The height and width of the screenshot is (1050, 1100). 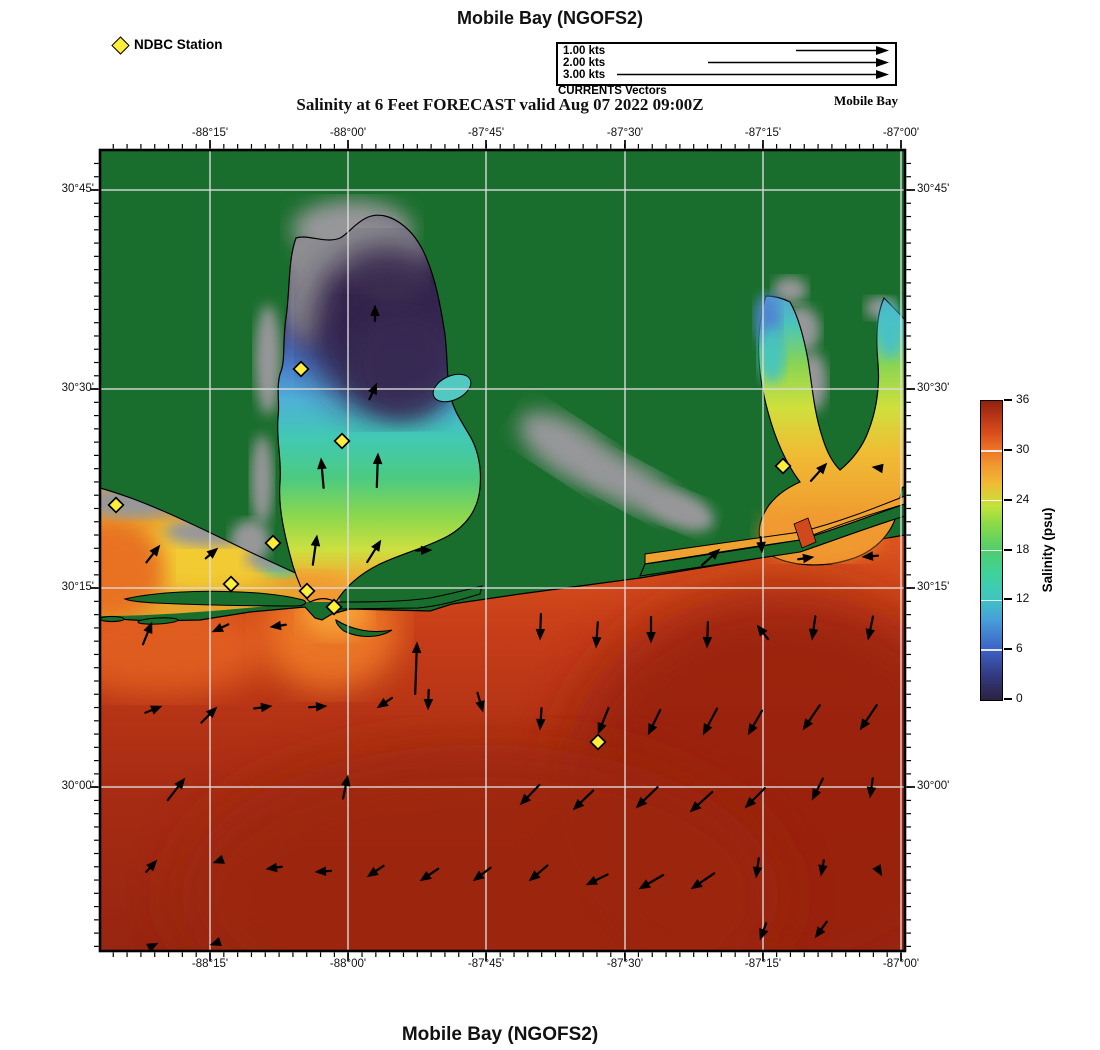 I want to click on lon-tick-label-top: -88°00', so click(x=348, y=133).